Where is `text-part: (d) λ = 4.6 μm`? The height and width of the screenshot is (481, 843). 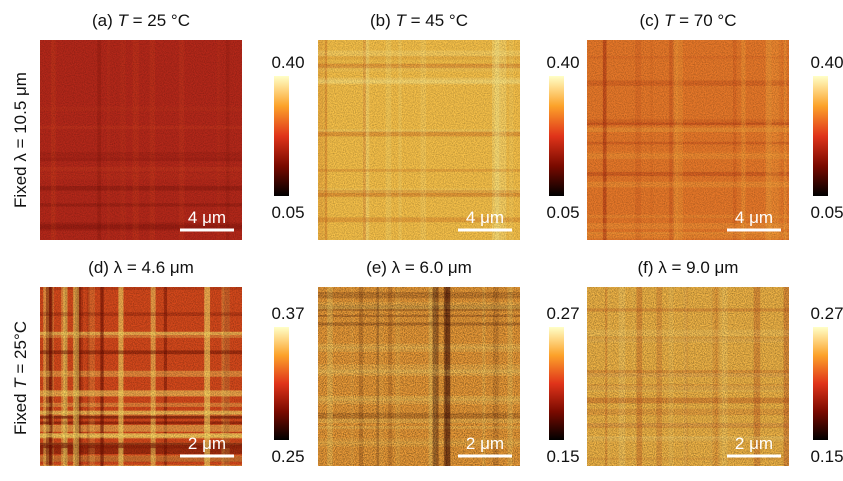 text-part: (d) λ = 4.6 μm is located at coordinates (141, 267).